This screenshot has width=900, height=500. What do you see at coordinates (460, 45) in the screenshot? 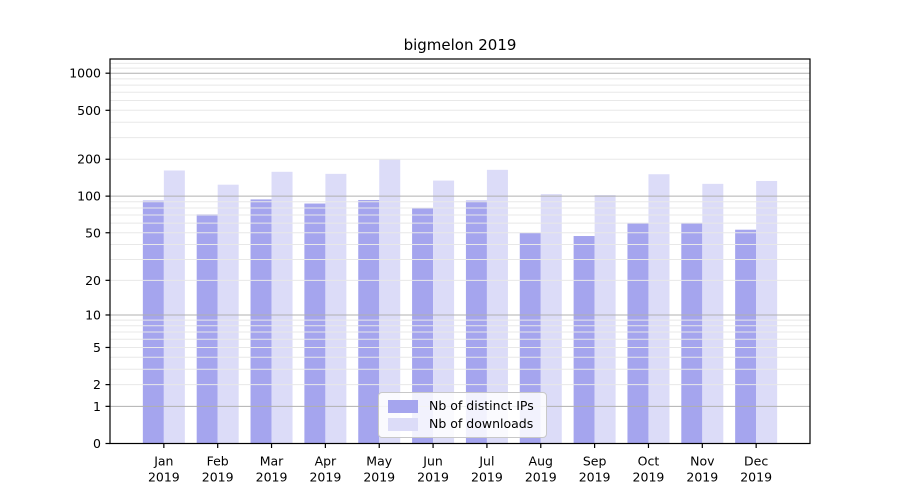
I see `chart-title: bigmelon 2019` at bounding box center [460, 45].